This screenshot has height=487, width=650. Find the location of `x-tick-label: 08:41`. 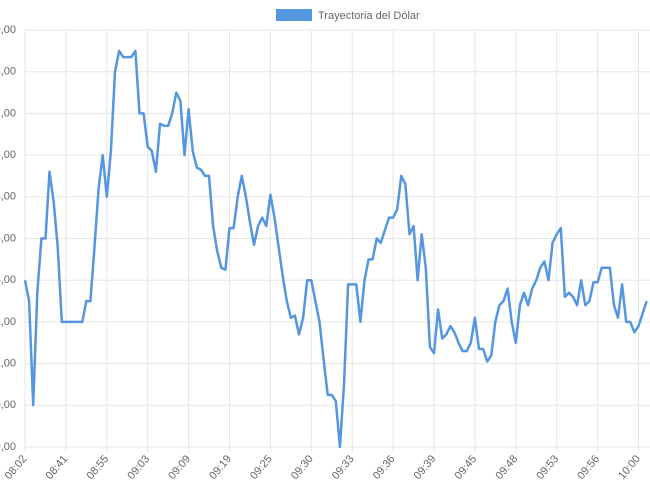

x-tick-label: 08:41 is located at coordinates (57, 467).